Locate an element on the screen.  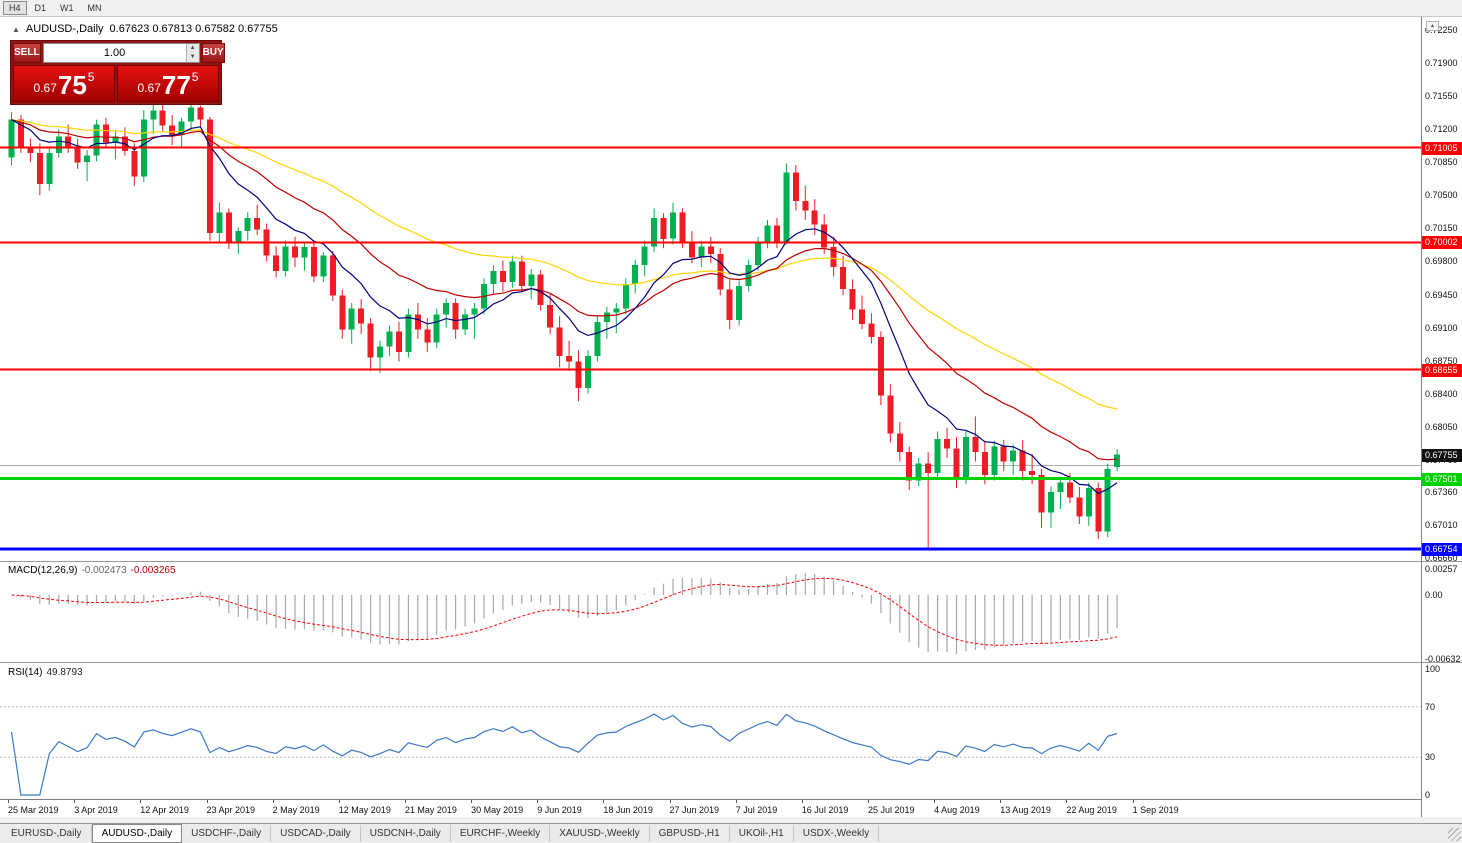
buy-price-big: 77 is located at coordinates (176, 85).